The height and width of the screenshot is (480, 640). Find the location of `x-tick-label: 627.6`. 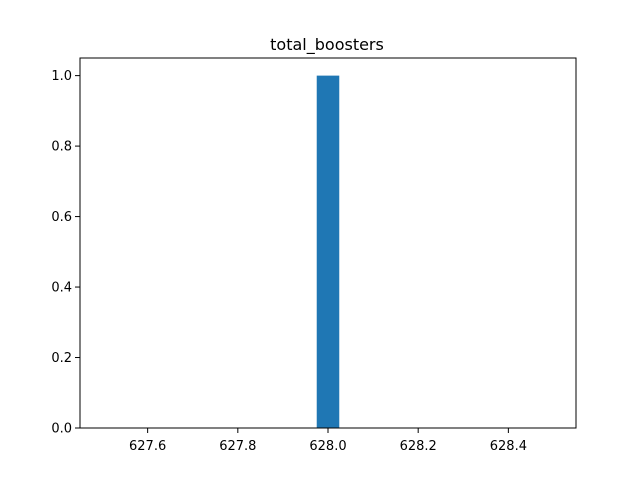

x-tick-label: 627.6 is located at coordinates (147, 446).